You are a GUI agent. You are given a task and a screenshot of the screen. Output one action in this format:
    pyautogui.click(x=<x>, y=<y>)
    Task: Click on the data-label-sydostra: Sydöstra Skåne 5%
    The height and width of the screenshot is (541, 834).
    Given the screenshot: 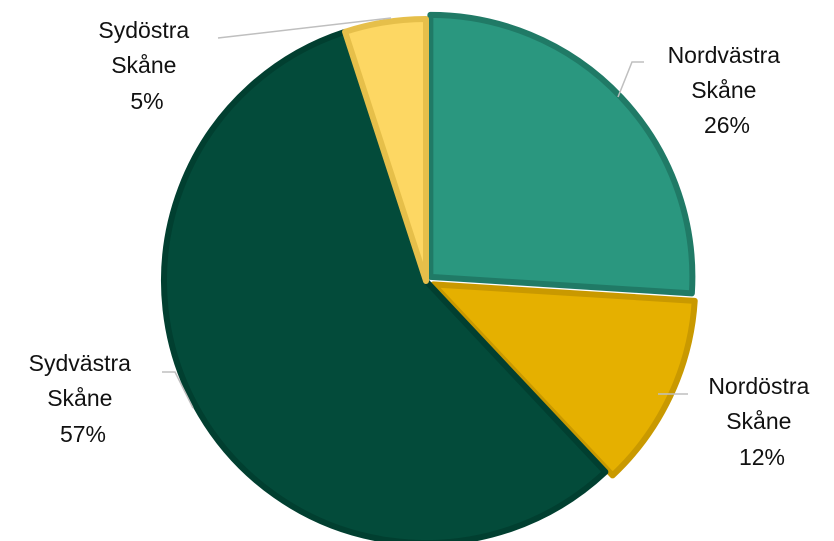 What is the action you would take?
    pyautogui.click(x=146, y=65)
    